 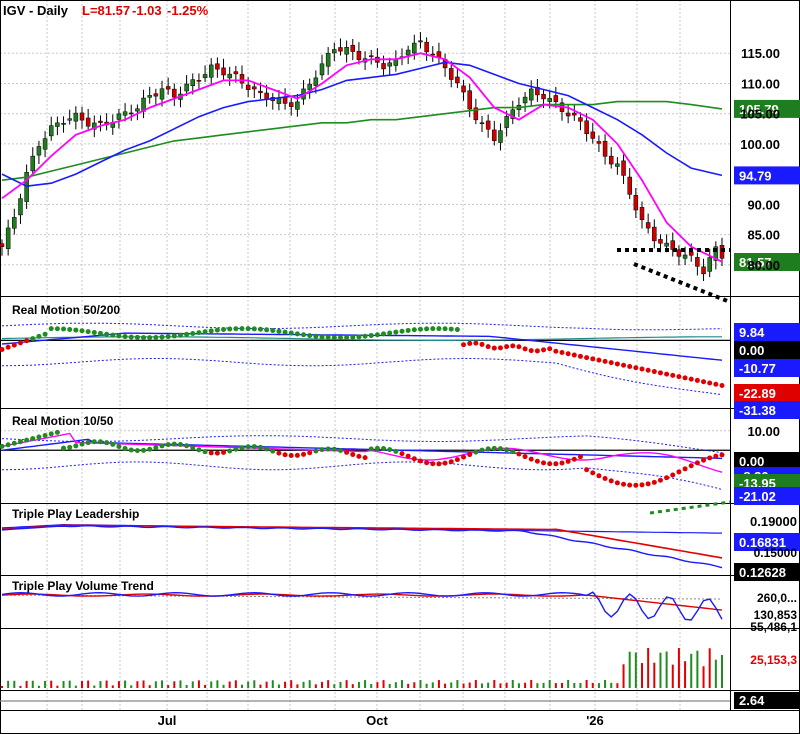 I want to click on price-tick-label: 85.00, so click(x=763, y=235).